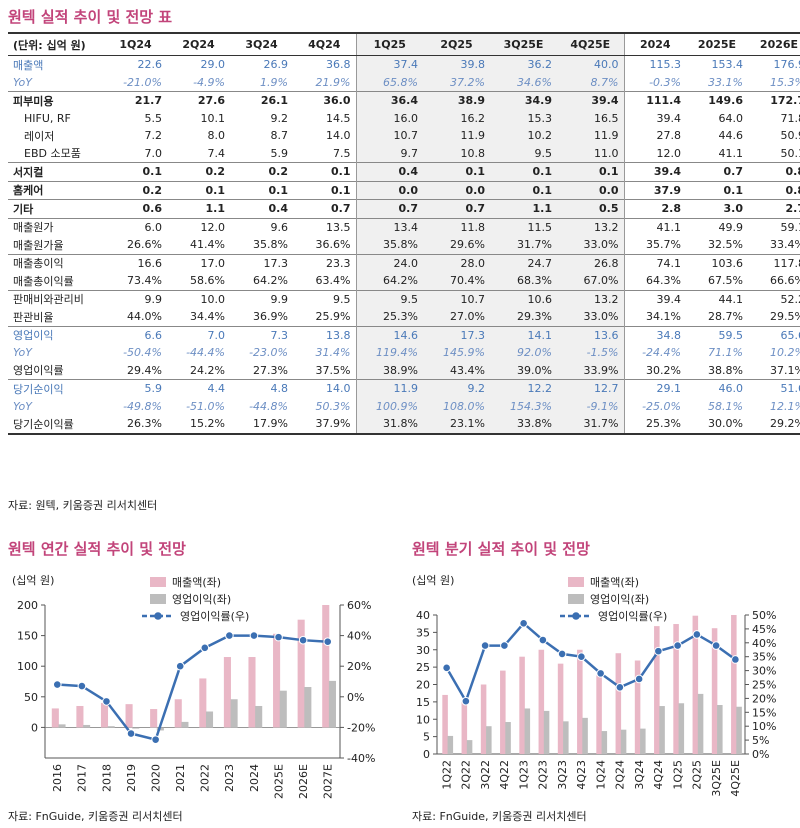 The width and height of the screenshot is (800, 828). Describe the element at coordinates (774, 334) in the screenshot. I see `table-cell: 65.6` at that location.